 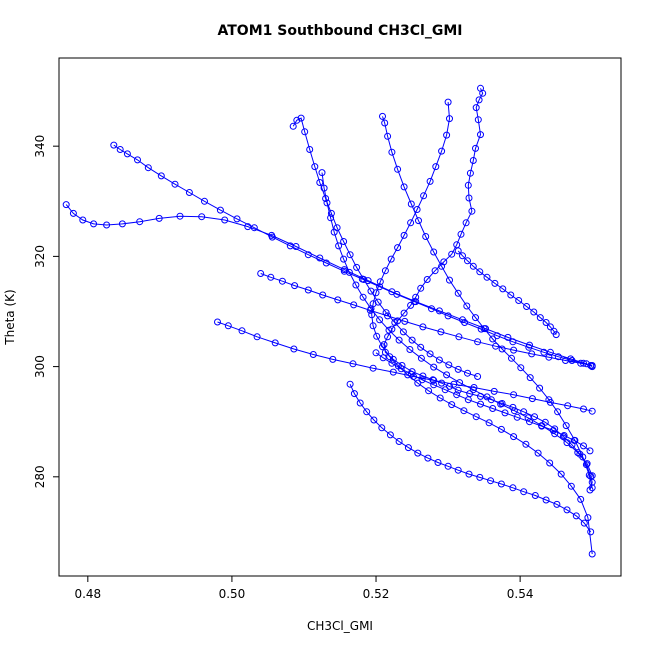 What do you see at coordinates (40, 146) in the screenshot?
I see `y-tick-label: 340` at bounding box center [40, 146].